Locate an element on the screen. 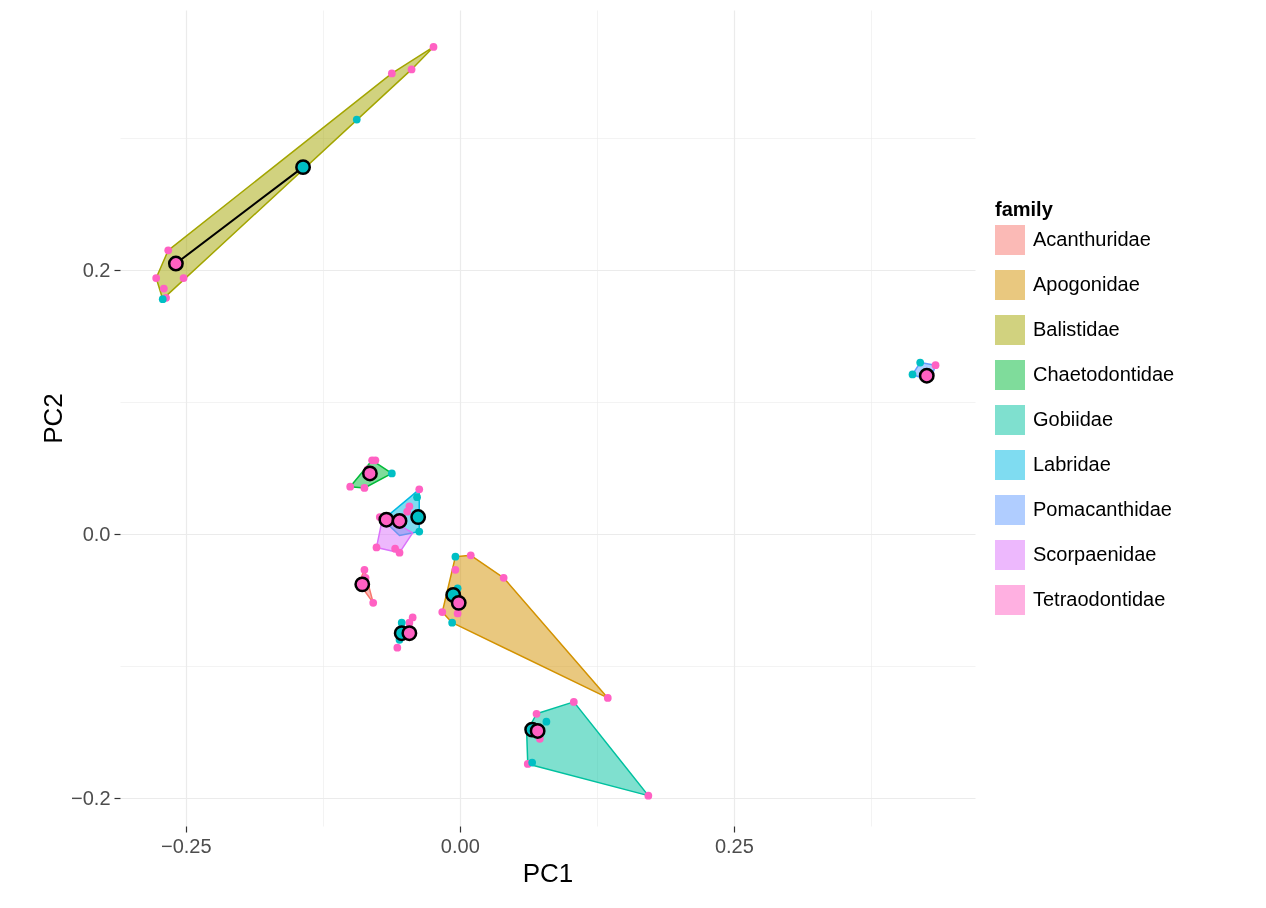 Image resolution: width=1266 pixels, height=908 pixels. legend-label: Gobiidae is located at coordinates (1073, 419).